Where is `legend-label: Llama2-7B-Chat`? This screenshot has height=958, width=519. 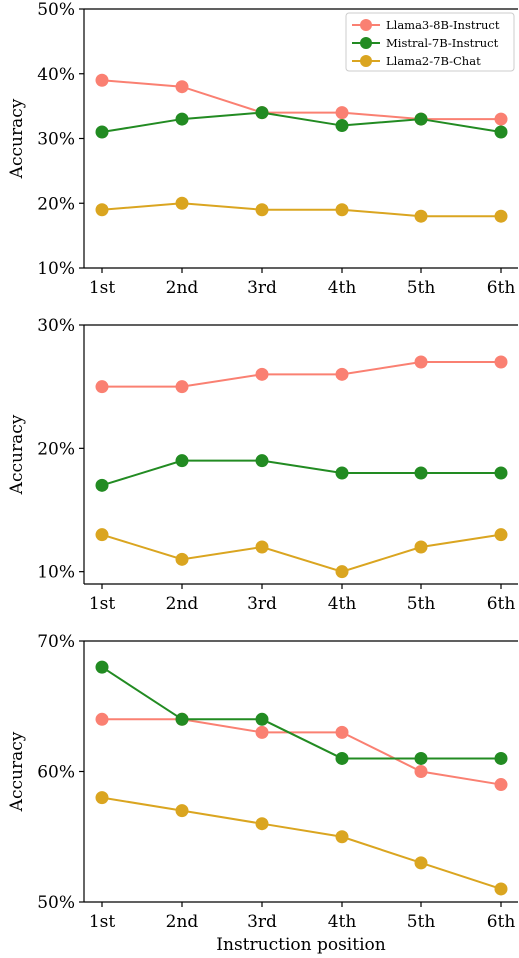 legend-label: Llama2-7B-Chat is located at coordinates (433, 61).